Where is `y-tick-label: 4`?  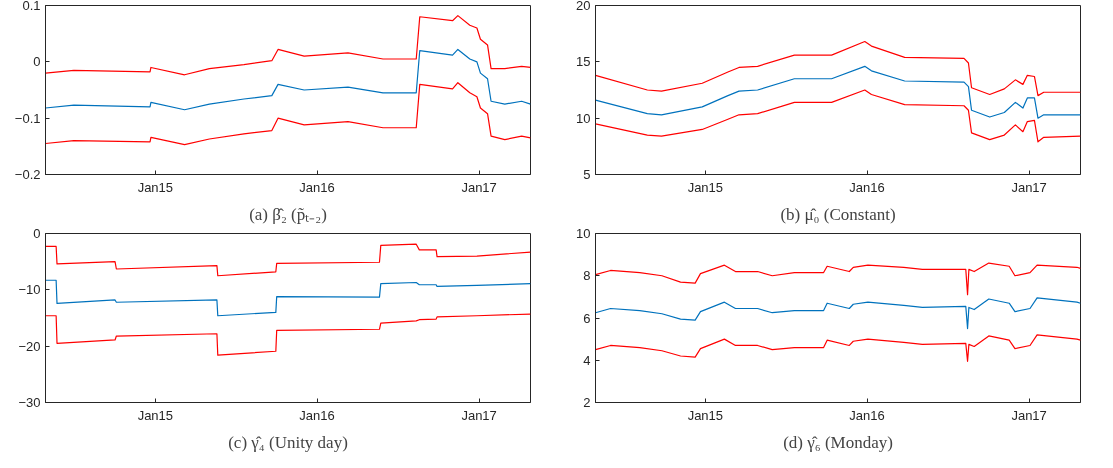
y-tick-label: 4 is located at coordinates (587, 360).